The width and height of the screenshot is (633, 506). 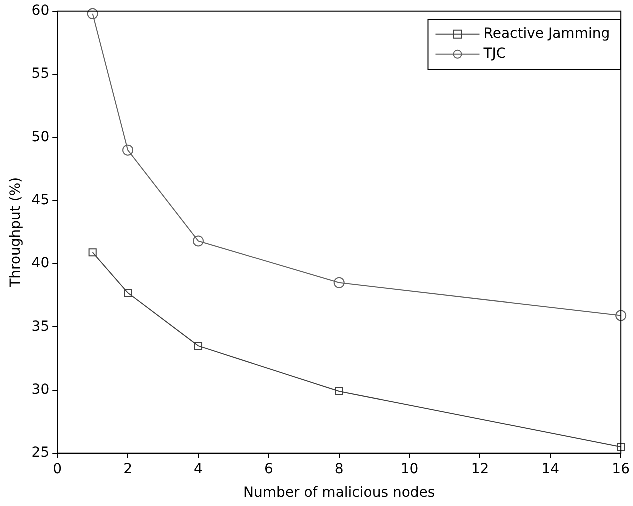 I want to click on x-tick-label: 10, so click(x=409, y=469).